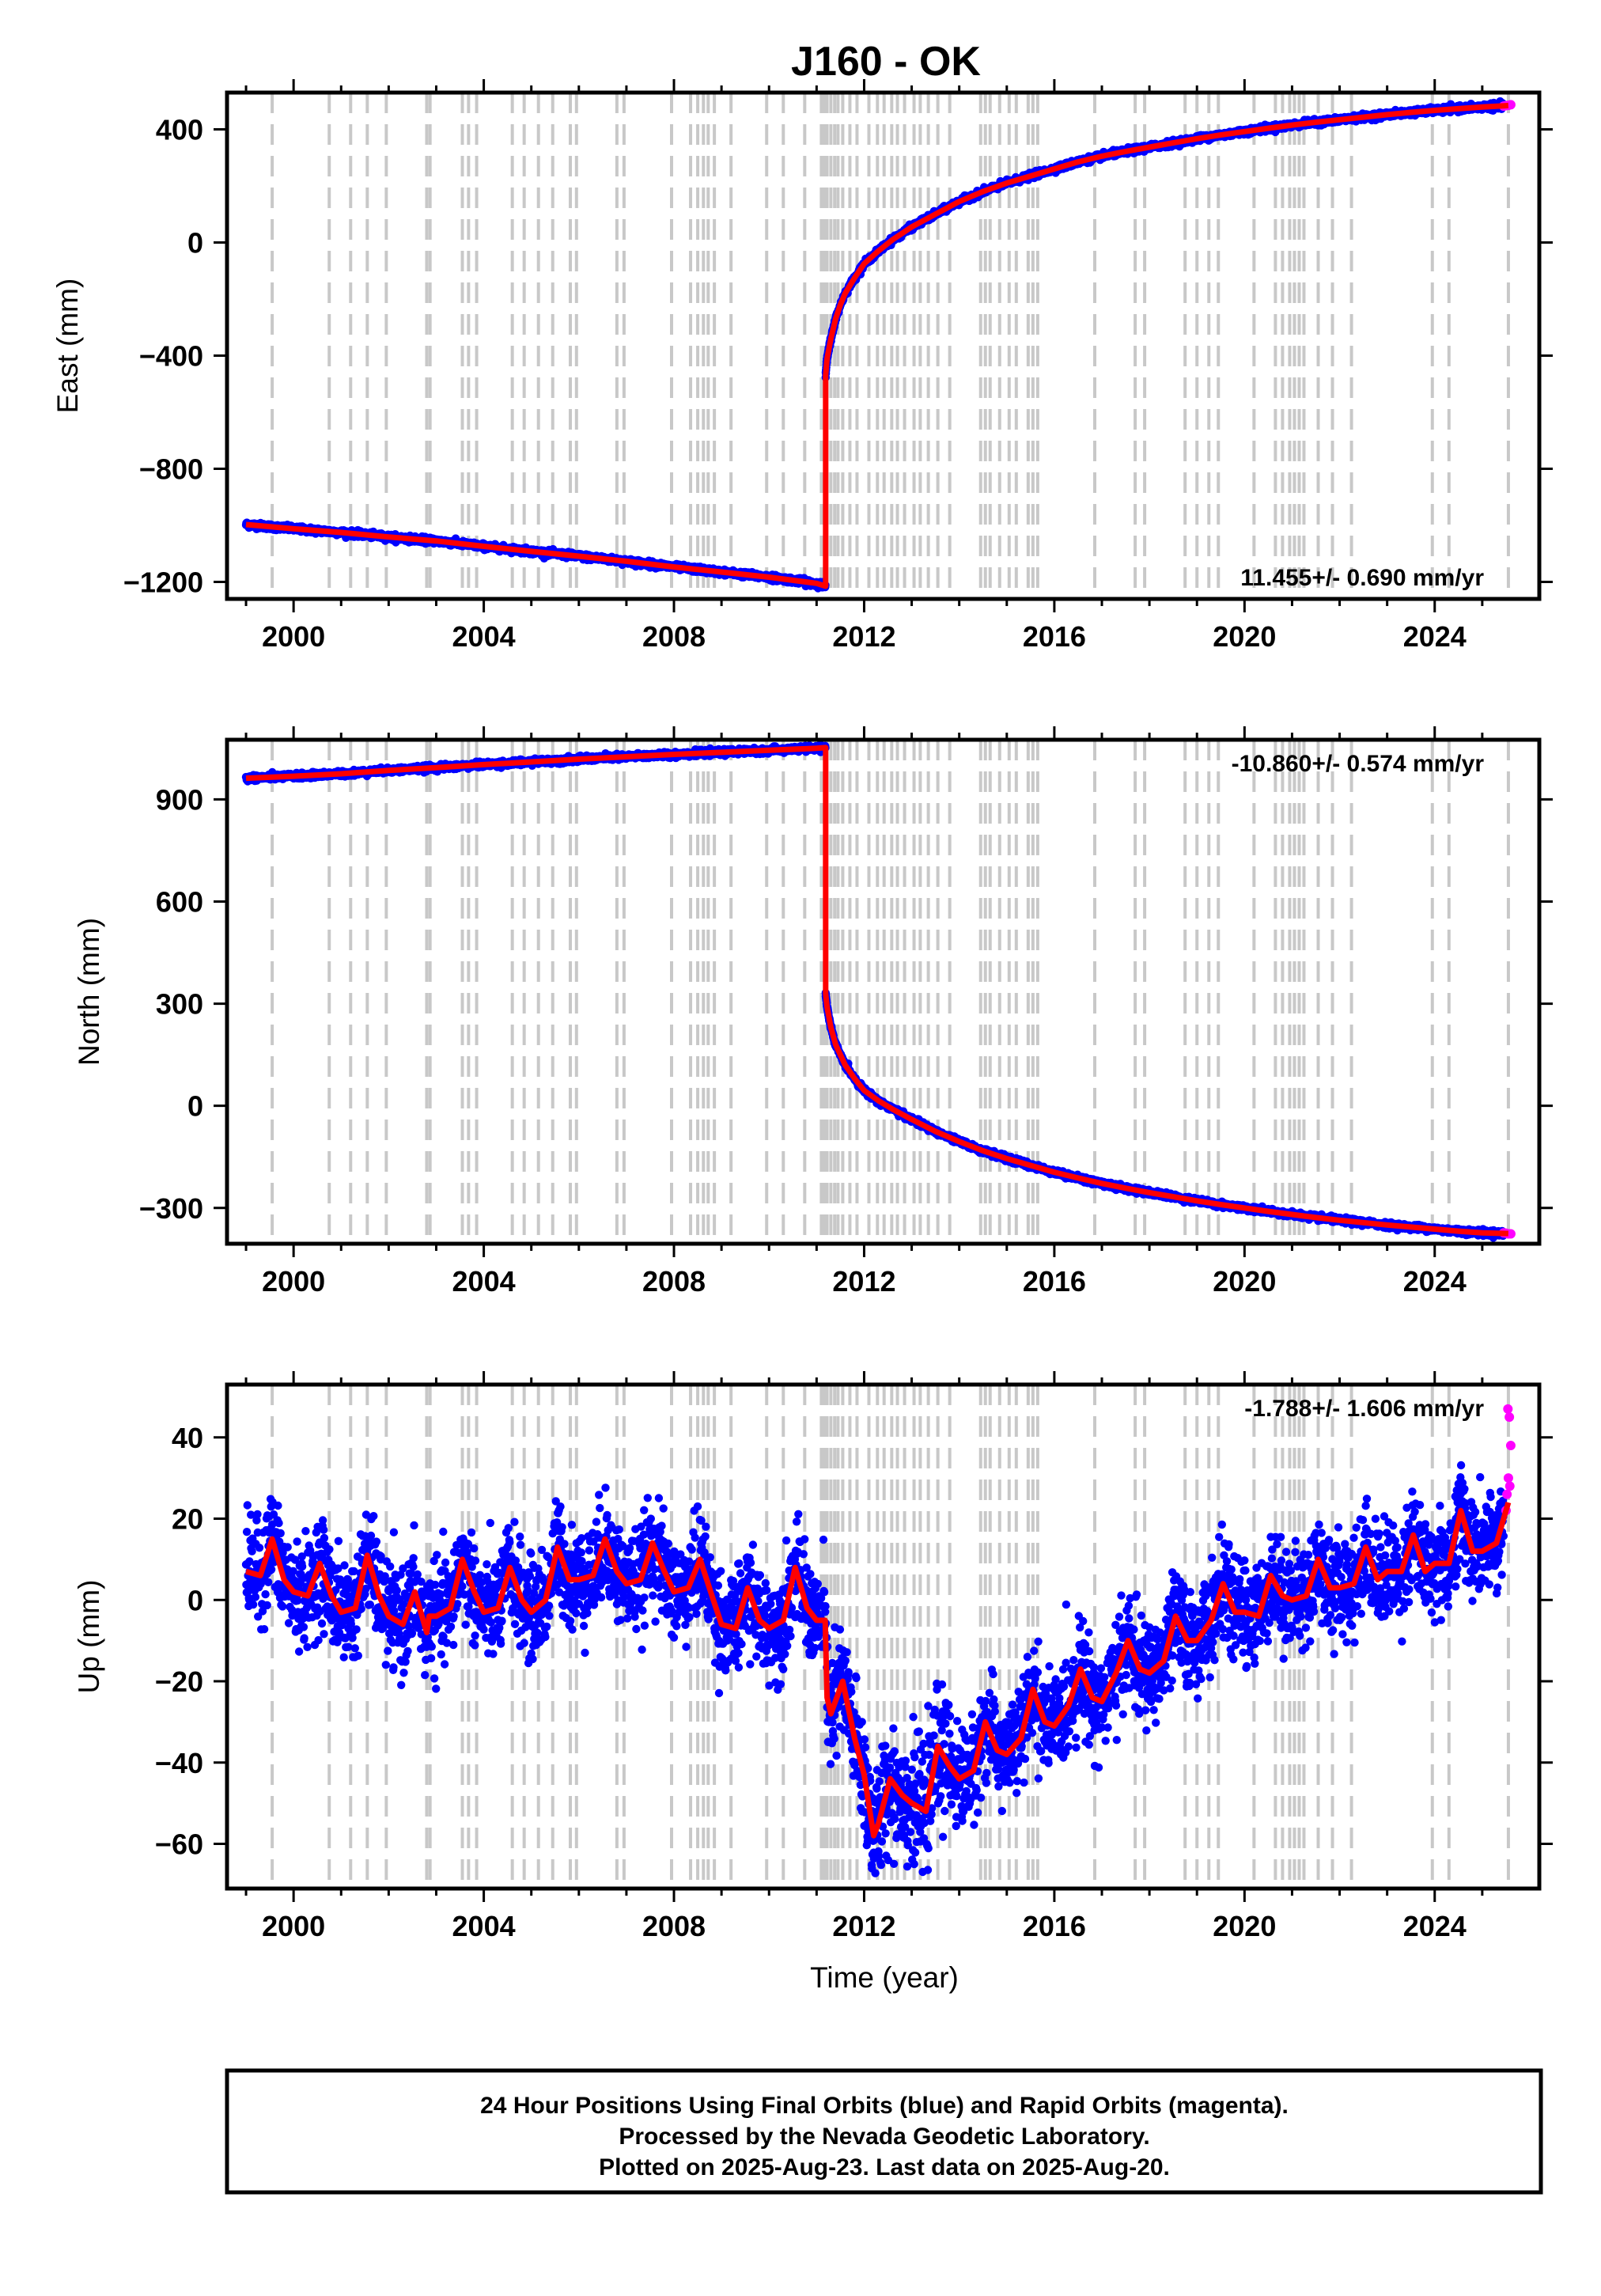  I want to click on x-tick-label: 2020, so click(1245, 636).